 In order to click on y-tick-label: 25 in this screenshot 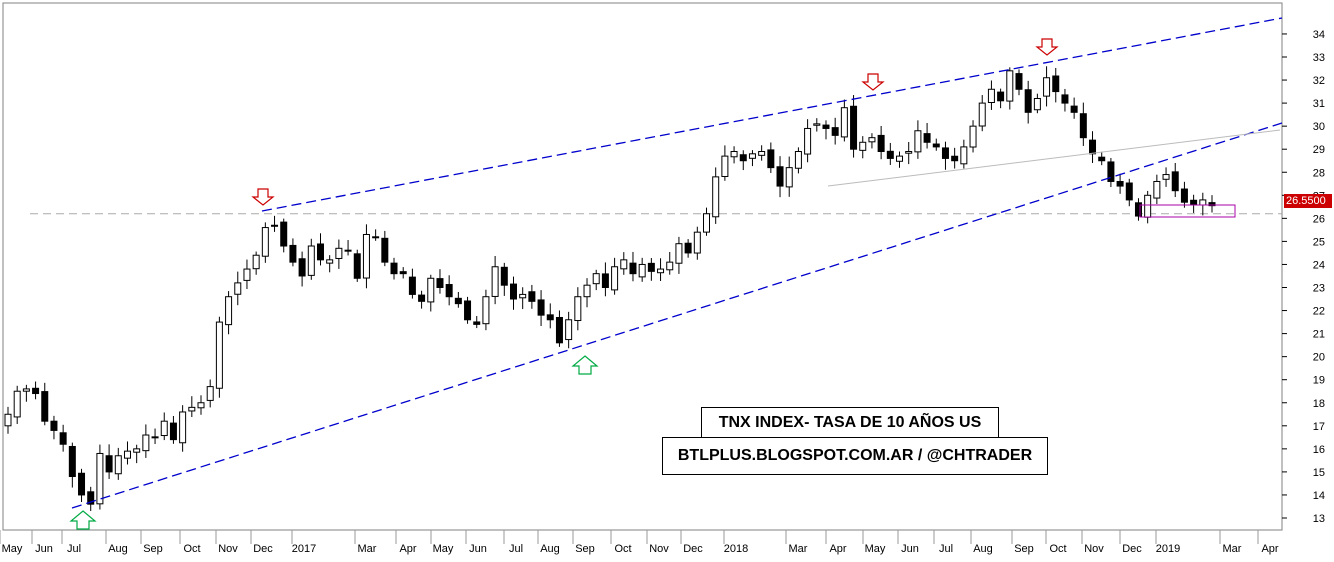, I will do `click(1319, 242)`.